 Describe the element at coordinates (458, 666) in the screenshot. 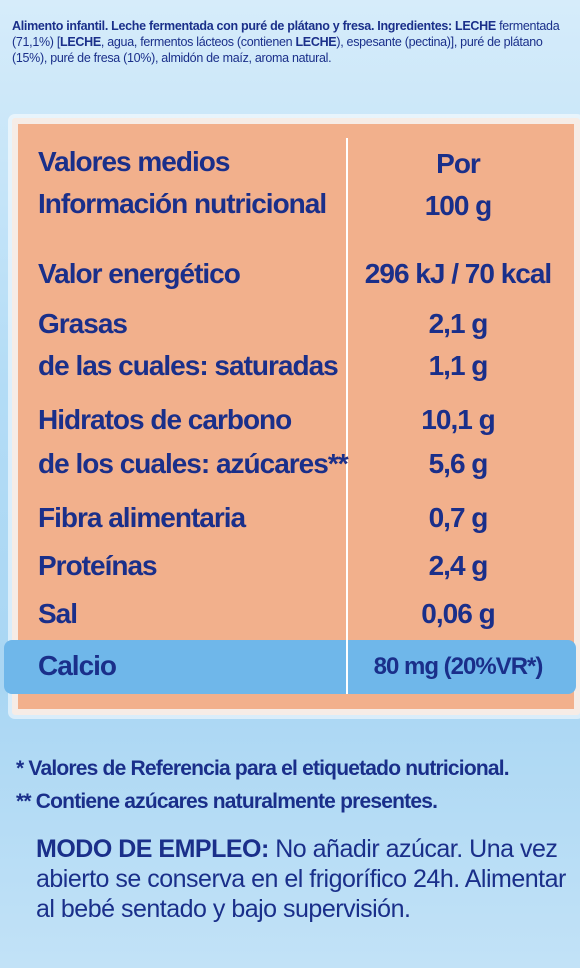

I see `row-value: 80 mg (20%VR*)` at that location.